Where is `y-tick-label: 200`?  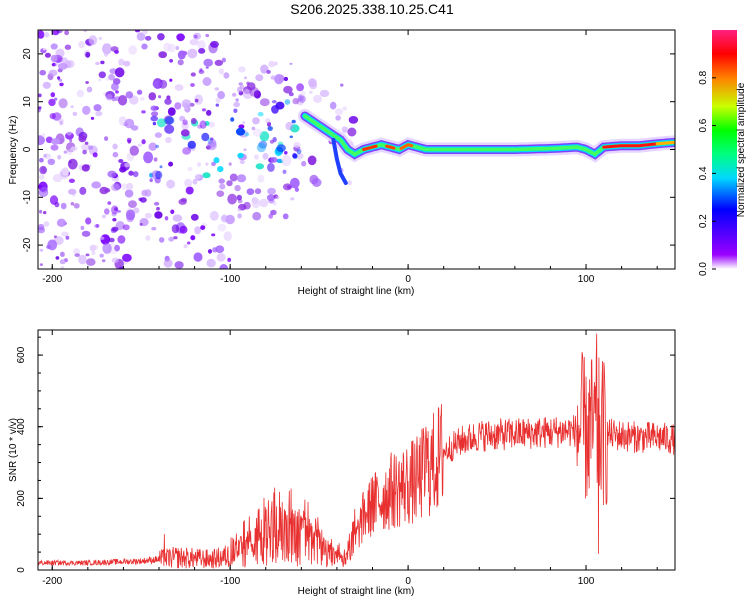 y-tick-label: 200 is located at coordinates (21, 498).